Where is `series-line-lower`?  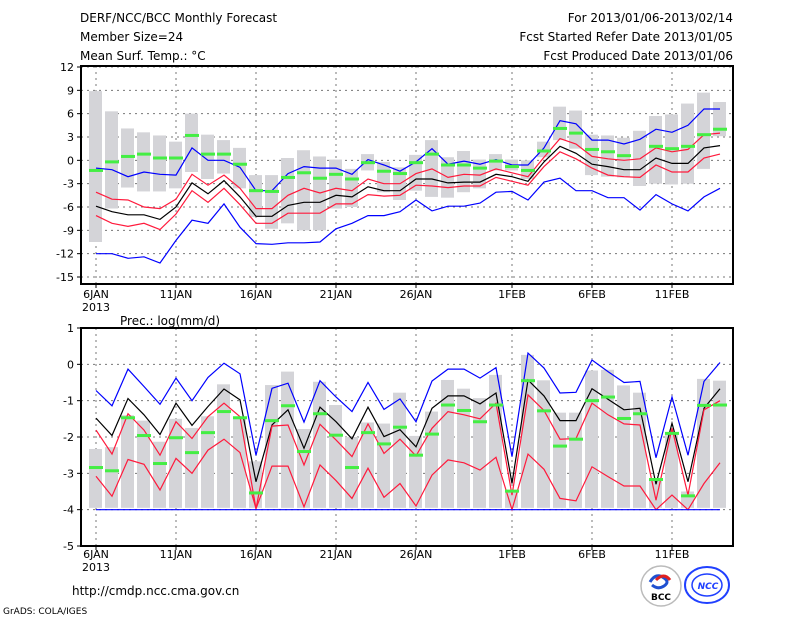
series-line-lower is located at coordinates (408, 475).